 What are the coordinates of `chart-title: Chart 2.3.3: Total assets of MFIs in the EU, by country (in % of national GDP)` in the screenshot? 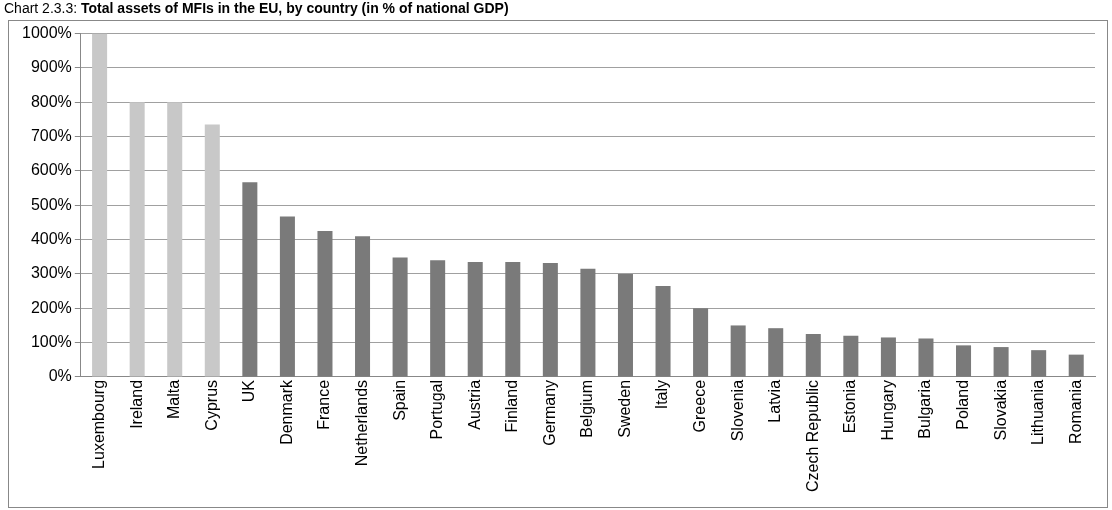 It's located at (256, 8).